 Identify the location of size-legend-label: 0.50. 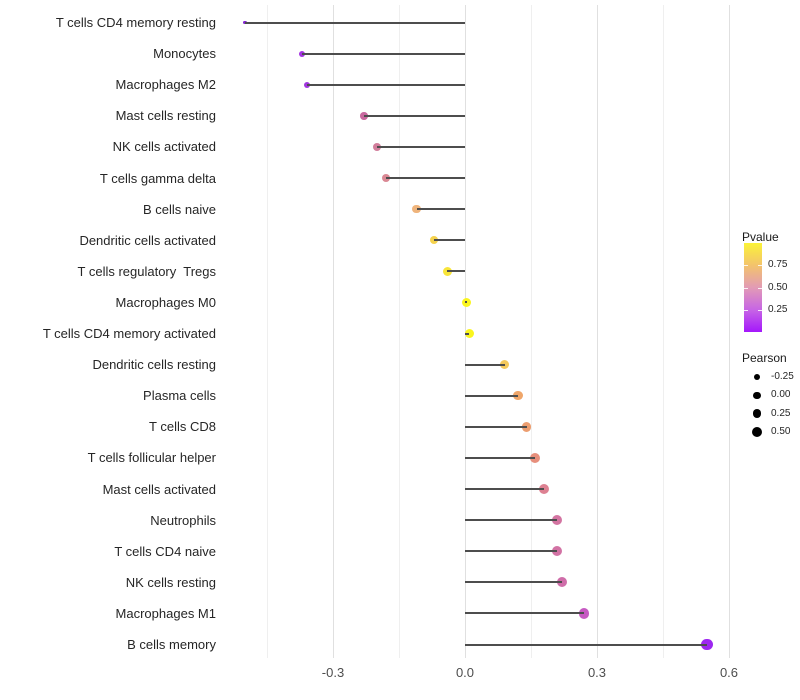
(781, 431).